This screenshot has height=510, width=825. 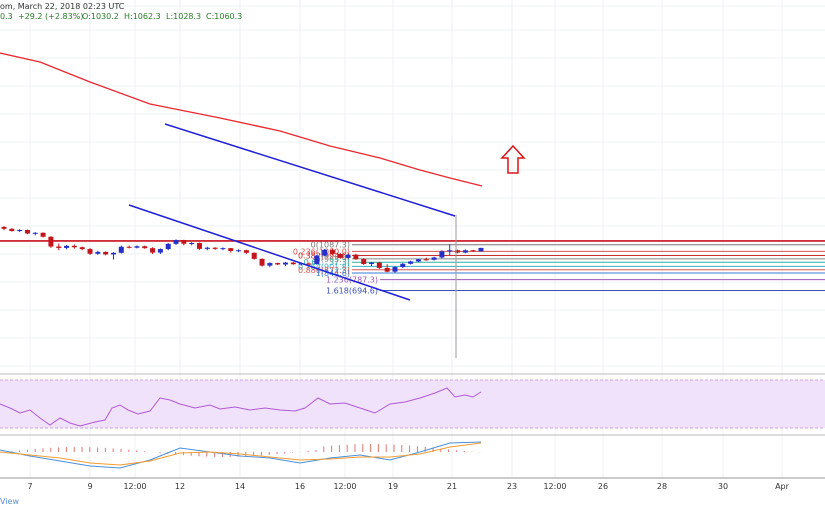 I want to click on low-value: L:1028.3, so click(x=183, y=16).